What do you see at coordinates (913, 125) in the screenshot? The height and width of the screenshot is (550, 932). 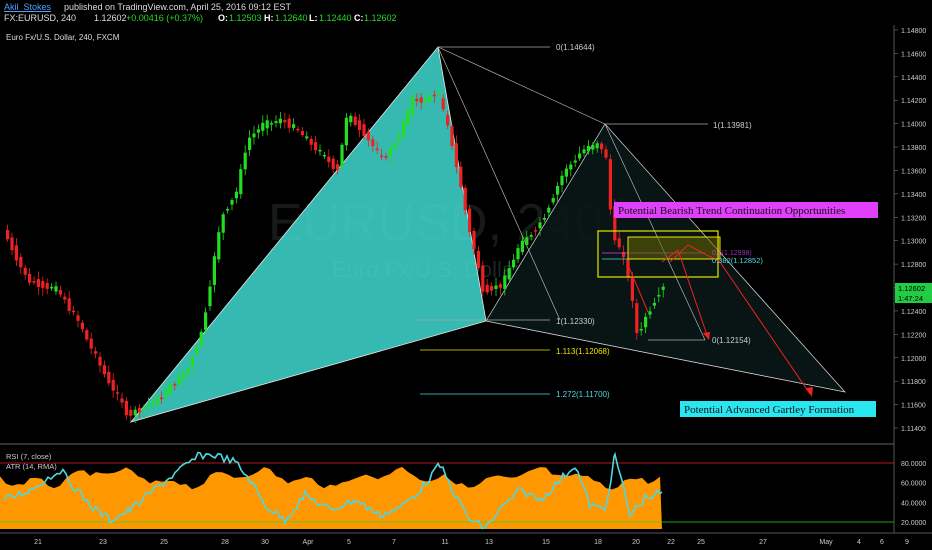 I see `price-tick-label: 1.14000` at bounding box center [913, 125].